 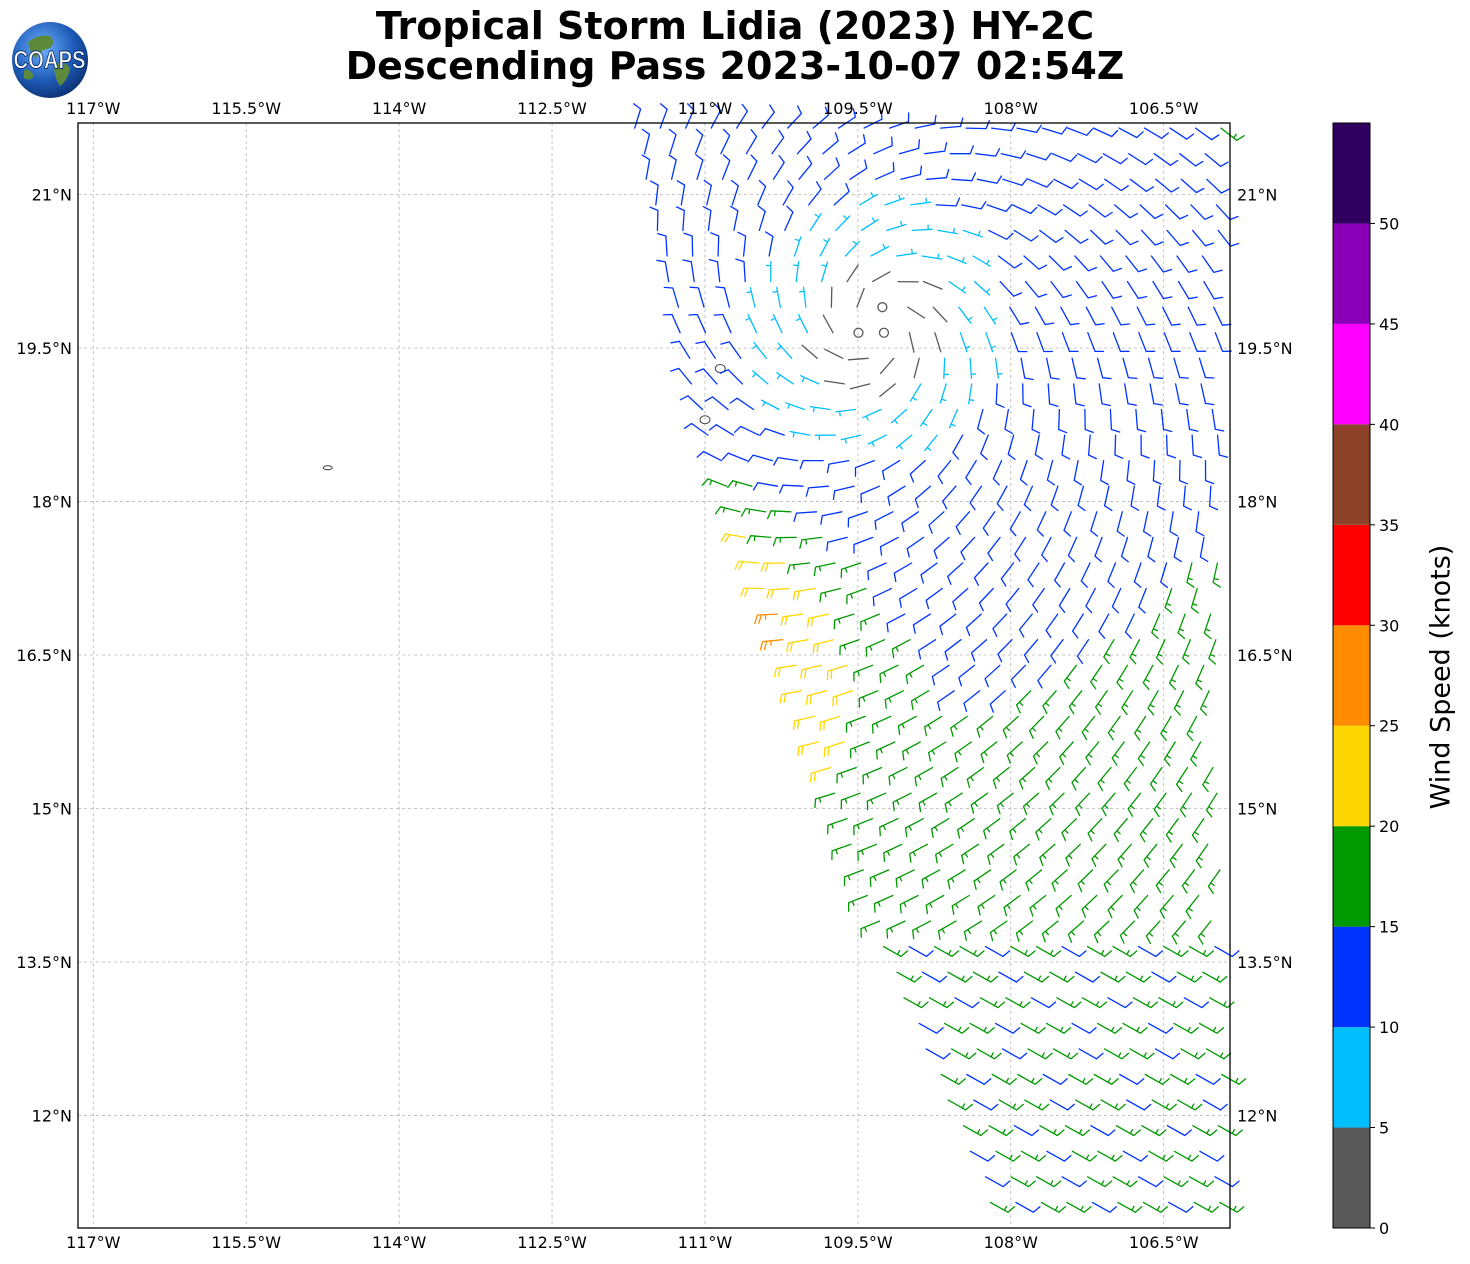 I want to click on colorbar-frame, so click(x=1351, y=675).